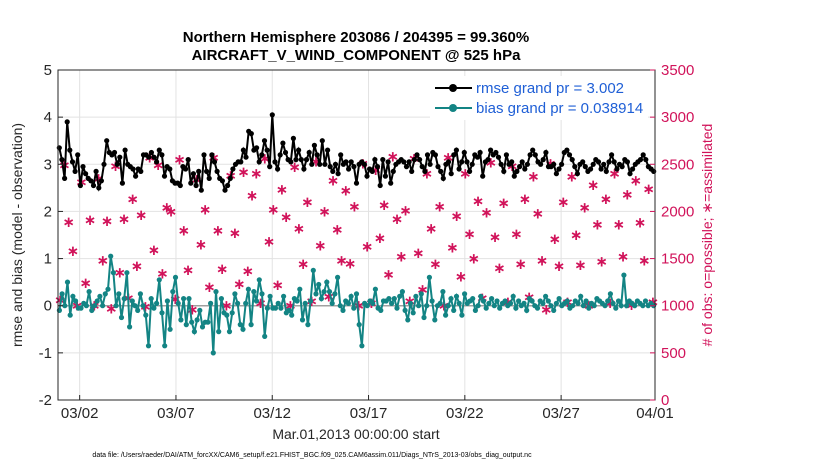 The height and width of the screenshot is (470, 830). I want to click on y-right-axis-ticks: 3500 3000 2500 2000 1500 1000 500 0, so click(672, 235).